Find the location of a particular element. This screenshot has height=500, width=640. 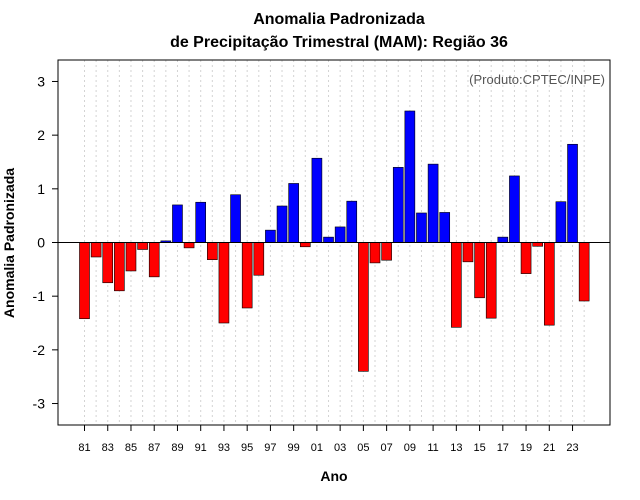

y-tick-label: 1 is located at coordinates (41, 189).